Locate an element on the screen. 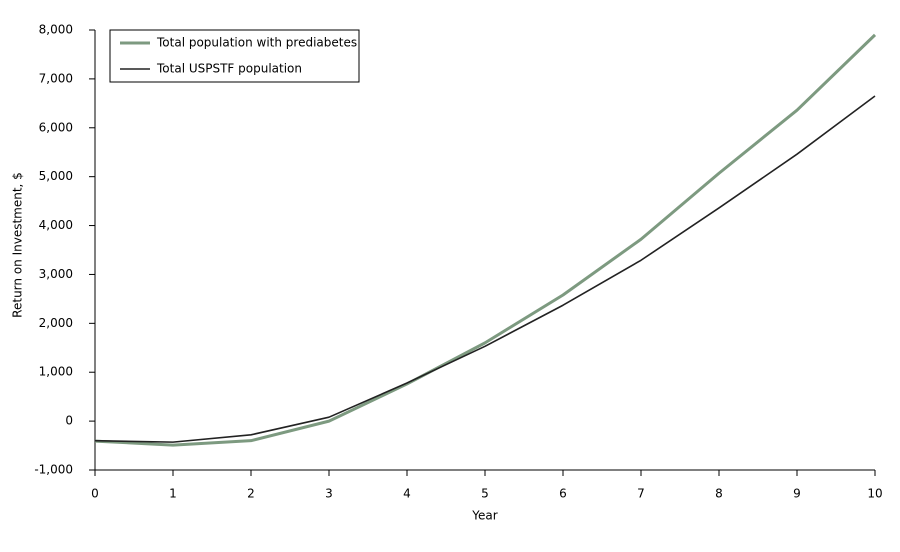  x-tick-label: 0 is located at coordinates (95, 494).